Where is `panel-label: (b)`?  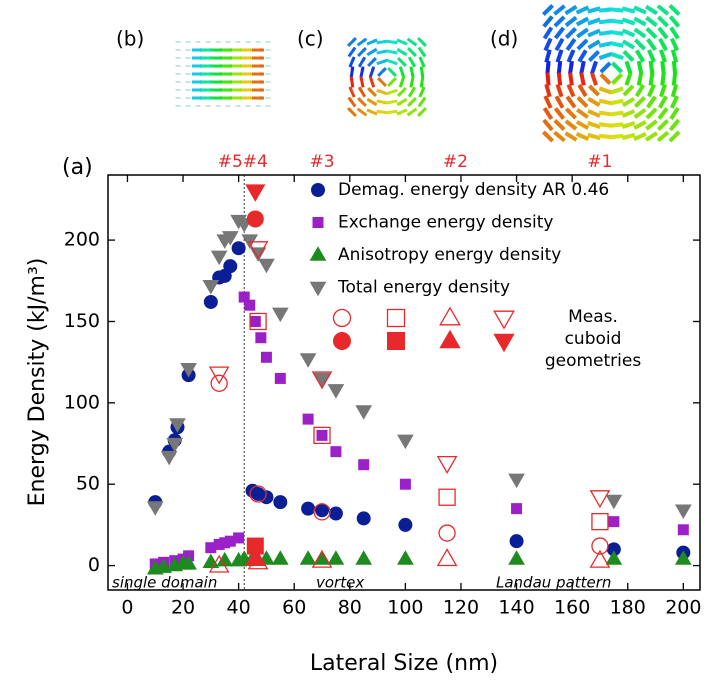
panel-label: (b) is located at coordinates (130, 39).